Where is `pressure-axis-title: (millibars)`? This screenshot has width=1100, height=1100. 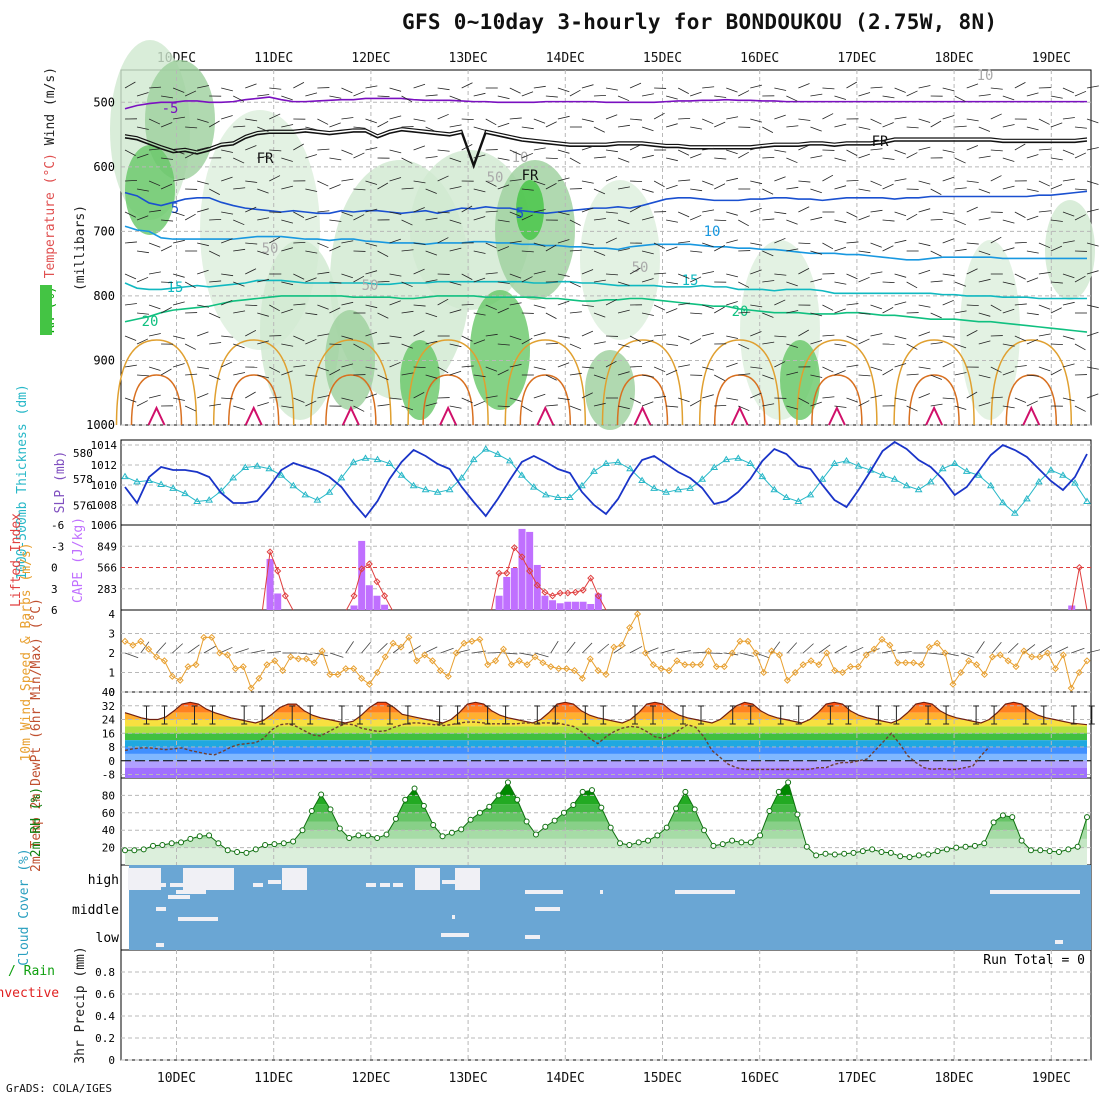
pressure-axis-title: (millibars) is located at coordinates (80, 248).